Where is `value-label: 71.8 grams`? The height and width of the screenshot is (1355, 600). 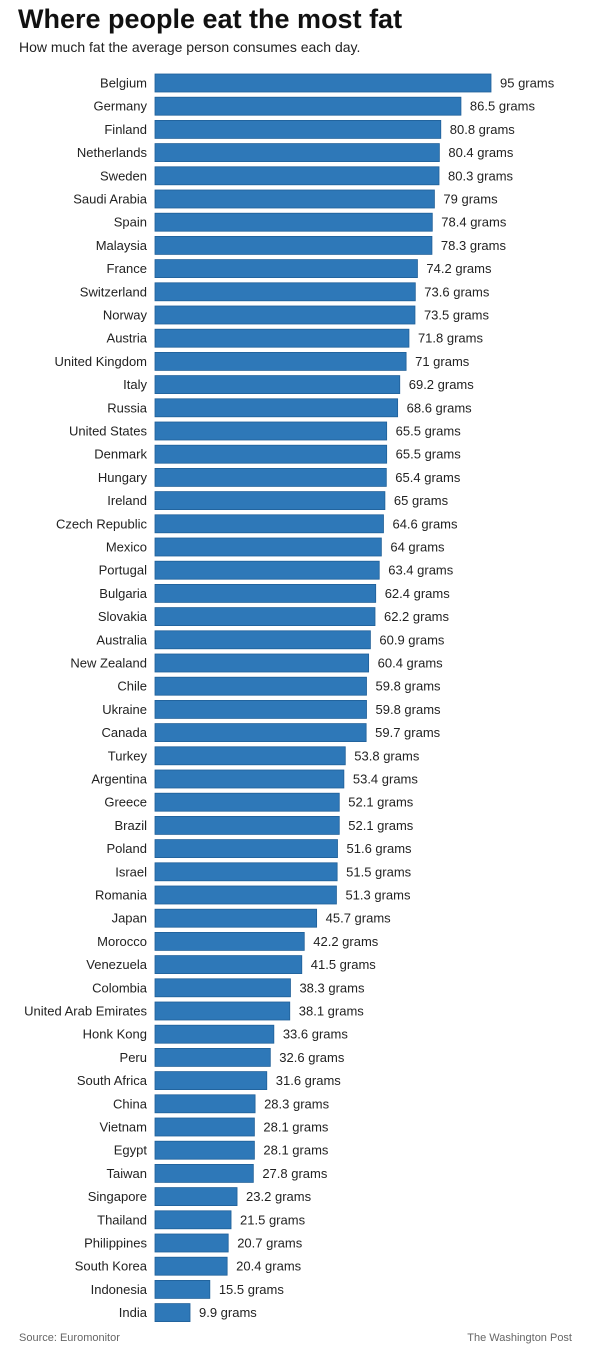 value-label: 71.8 grams is located at coordinates (451, 338).